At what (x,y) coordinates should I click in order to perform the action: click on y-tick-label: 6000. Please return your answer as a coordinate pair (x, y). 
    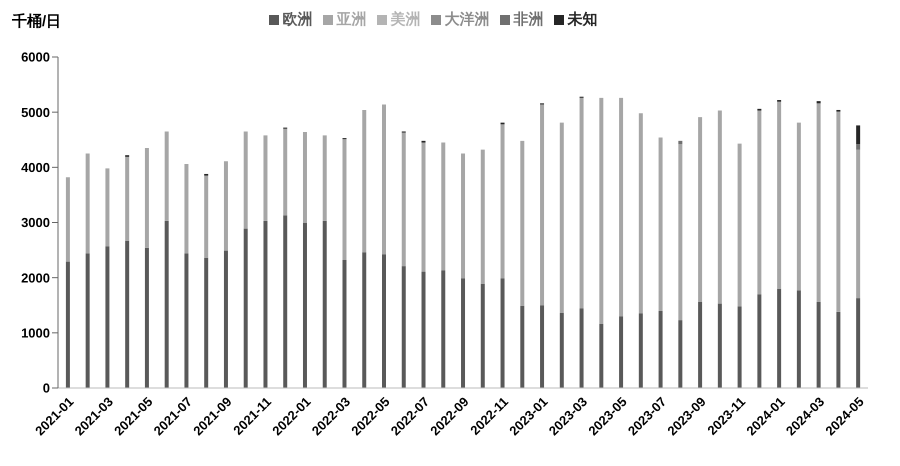
    Looking at the image, I should click on (35, 57).